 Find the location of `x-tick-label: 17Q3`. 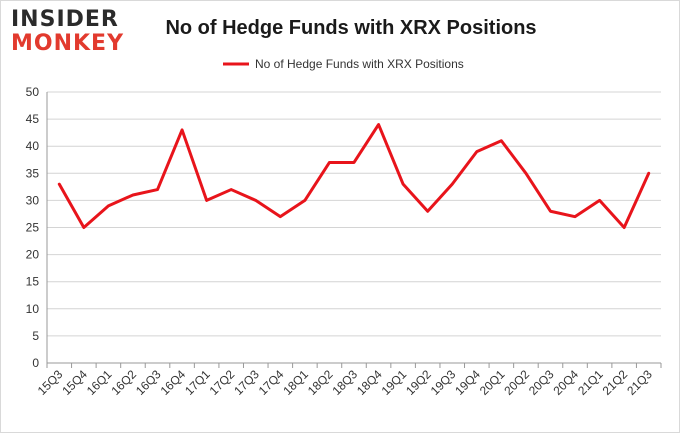

x-tick-label: 17Q3 is located at coordinates (246, 382).